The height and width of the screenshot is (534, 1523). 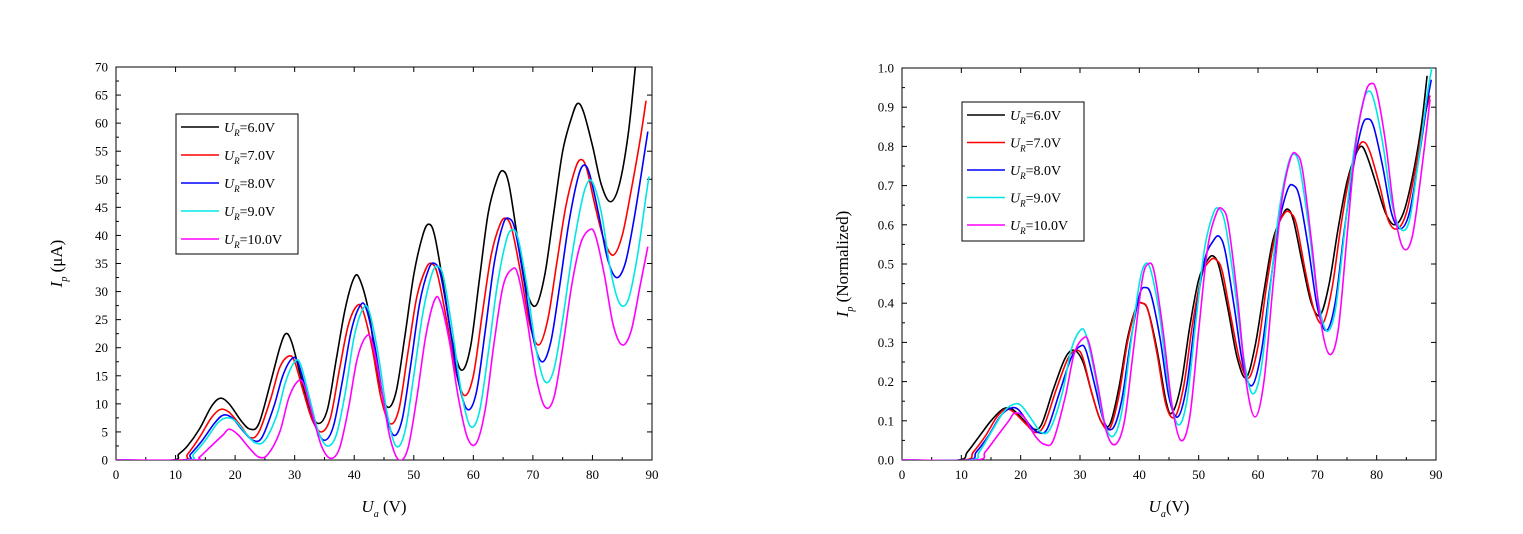 I want to click on y-tick-label: 1.0, so click(x=886, y=68).